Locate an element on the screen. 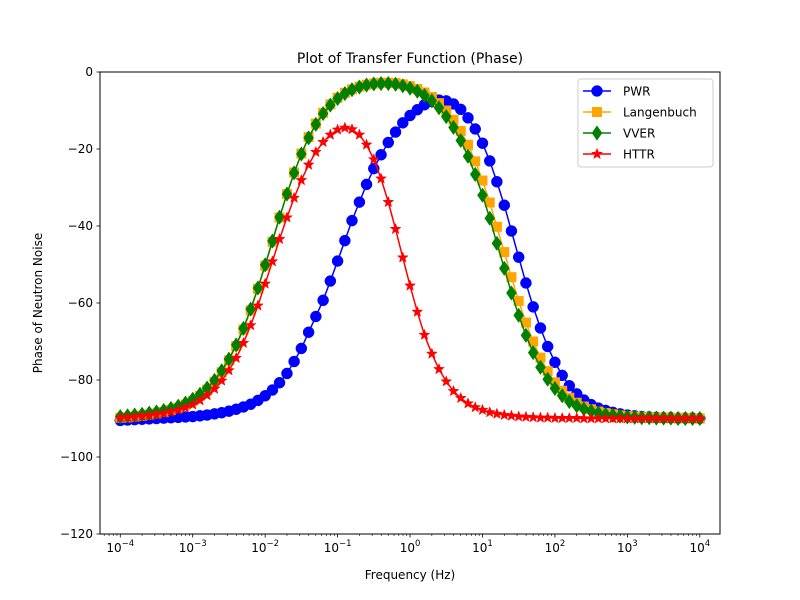  legend-entry-vver: VVER is located at coordinates (619, 133).